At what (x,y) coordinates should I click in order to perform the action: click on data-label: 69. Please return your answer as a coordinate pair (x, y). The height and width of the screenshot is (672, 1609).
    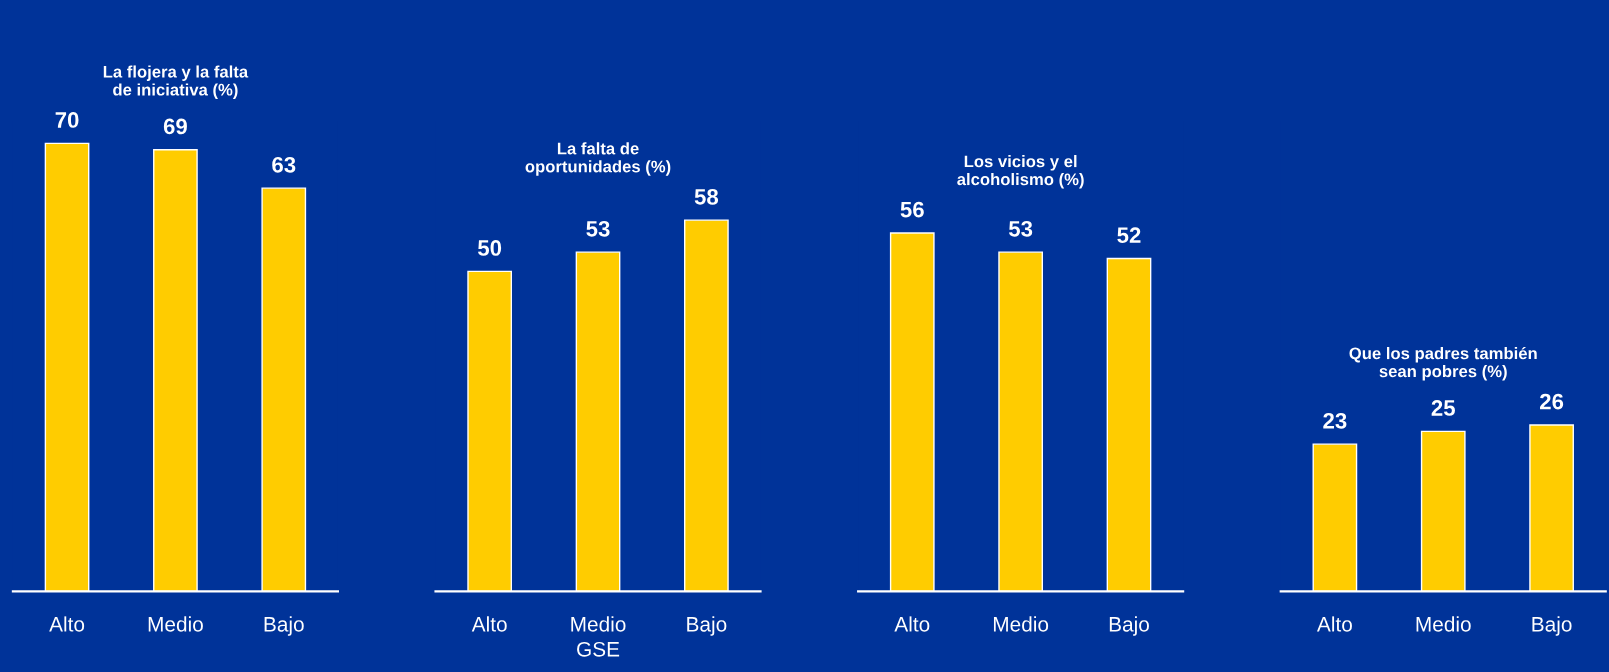
    Looking at the image, I should click on (175, 126).